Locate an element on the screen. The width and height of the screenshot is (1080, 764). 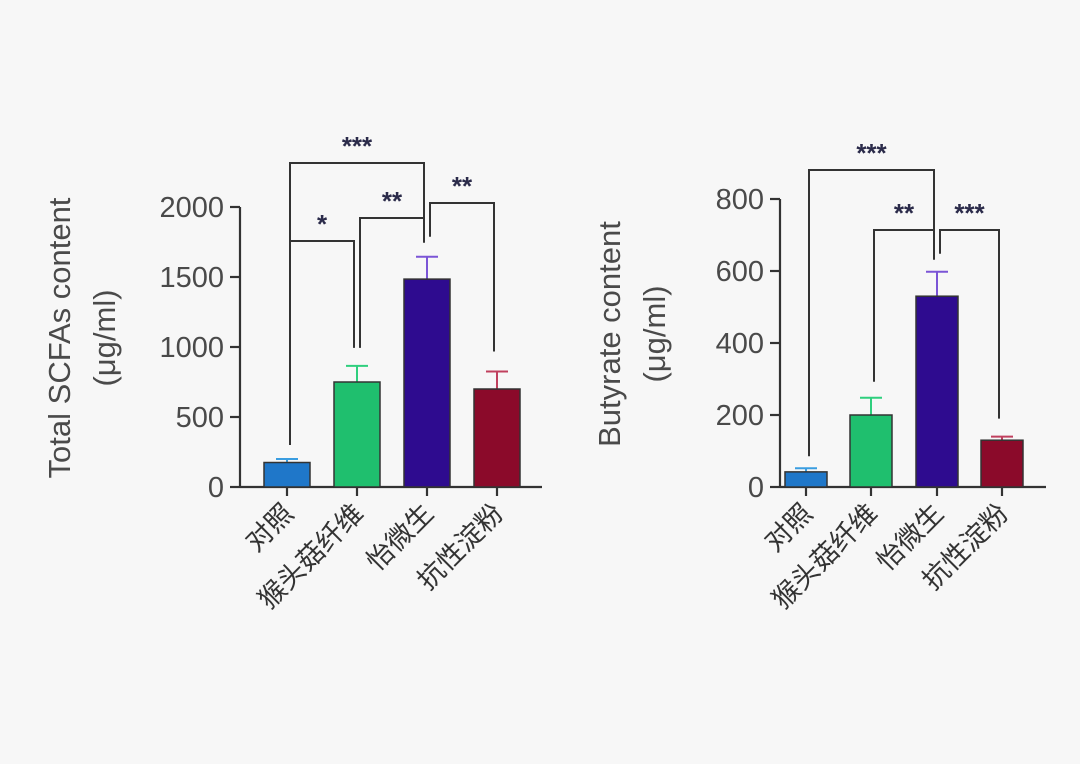
y-tick-label: 1000 is located at coordinates (191, 348).